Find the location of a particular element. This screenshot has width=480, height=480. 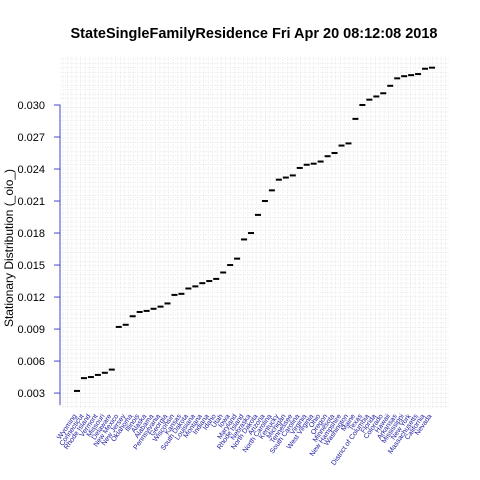

y-tick-label: 0.027 is located at coordinates (31, 138).